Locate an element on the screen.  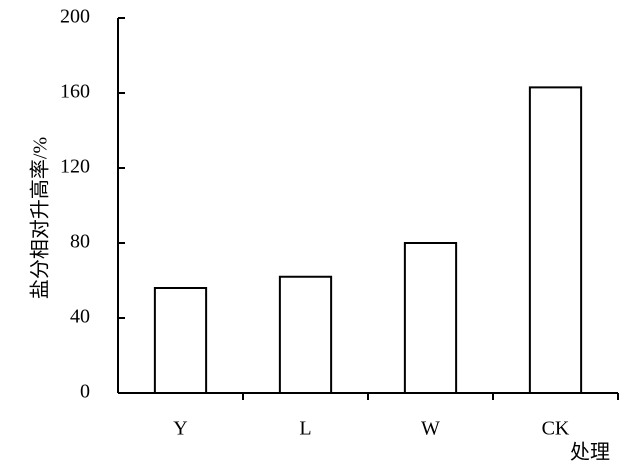
y-tick-label: 160 is located at coordinates (75, 92).